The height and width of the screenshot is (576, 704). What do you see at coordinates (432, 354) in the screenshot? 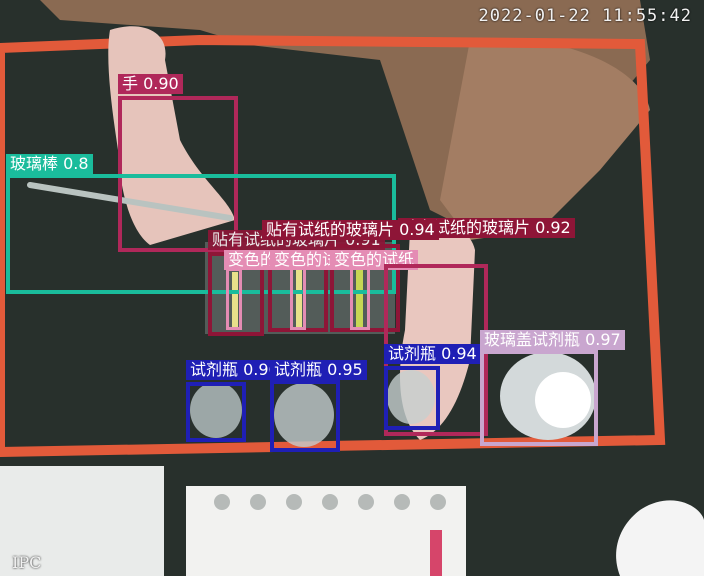
I see `reagent-bottle-label-3: 试剂瓶 0.94` at bounding box center [432, 354].